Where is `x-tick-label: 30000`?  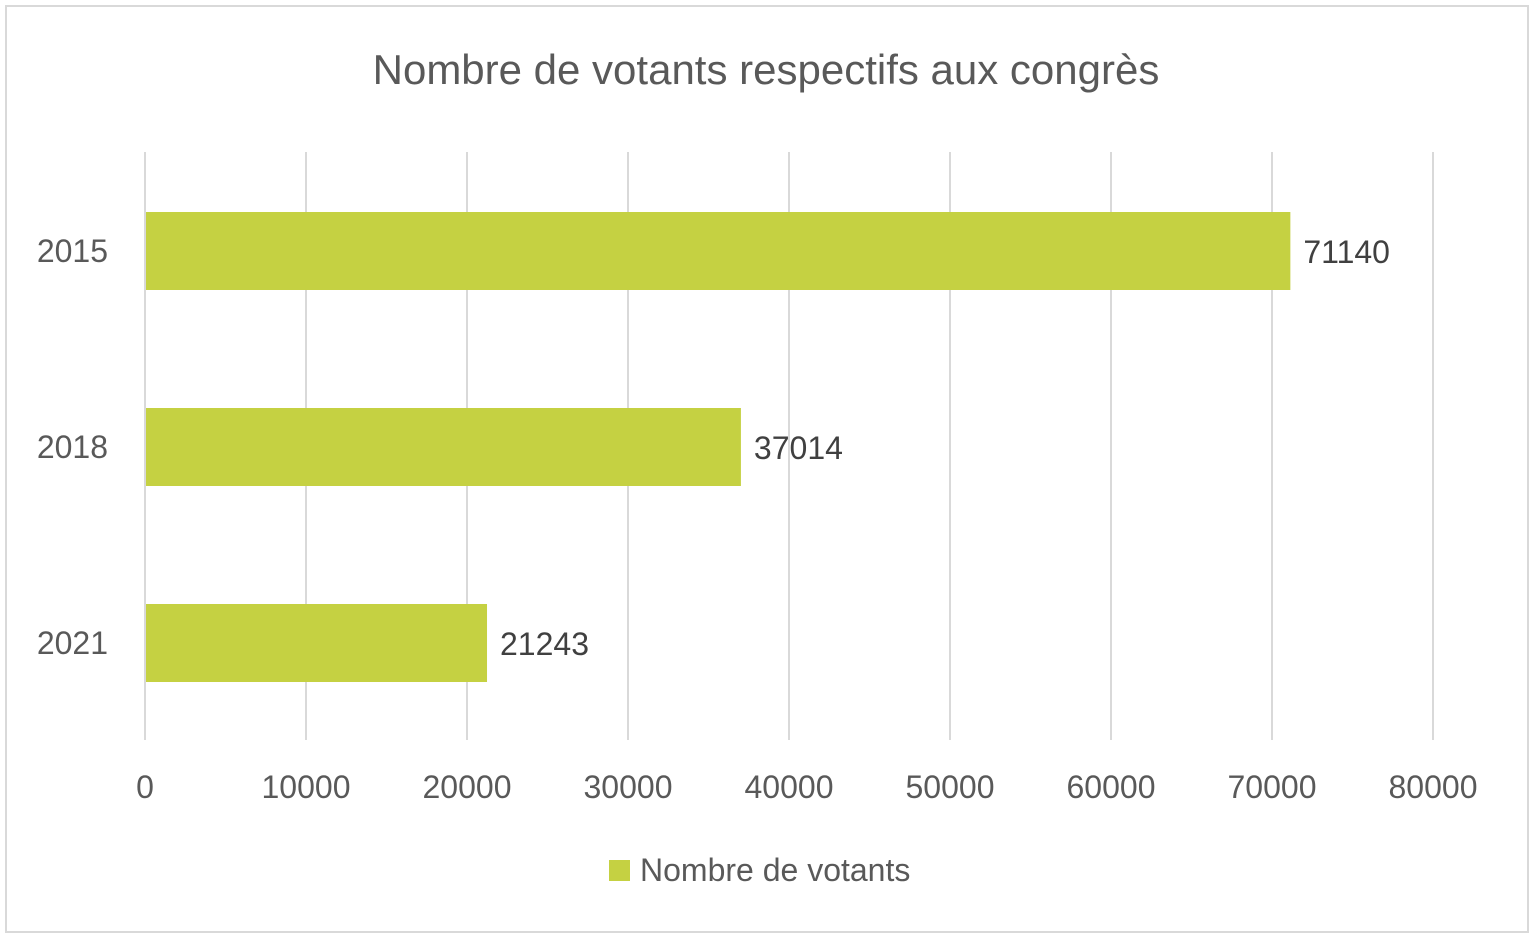
x-tick-label: 30000 is located at coordinates (628, 787).